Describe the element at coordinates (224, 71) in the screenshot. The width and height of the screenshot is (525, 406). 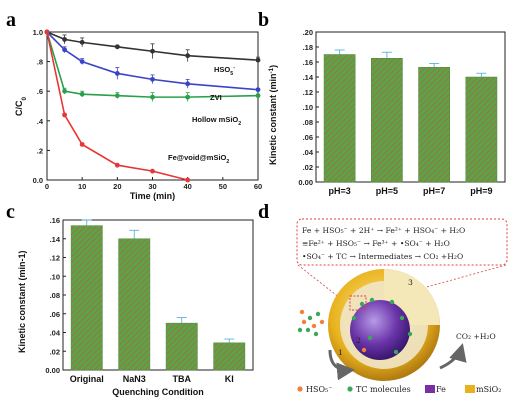
I see `series-label-0: HSO5-` at that location.